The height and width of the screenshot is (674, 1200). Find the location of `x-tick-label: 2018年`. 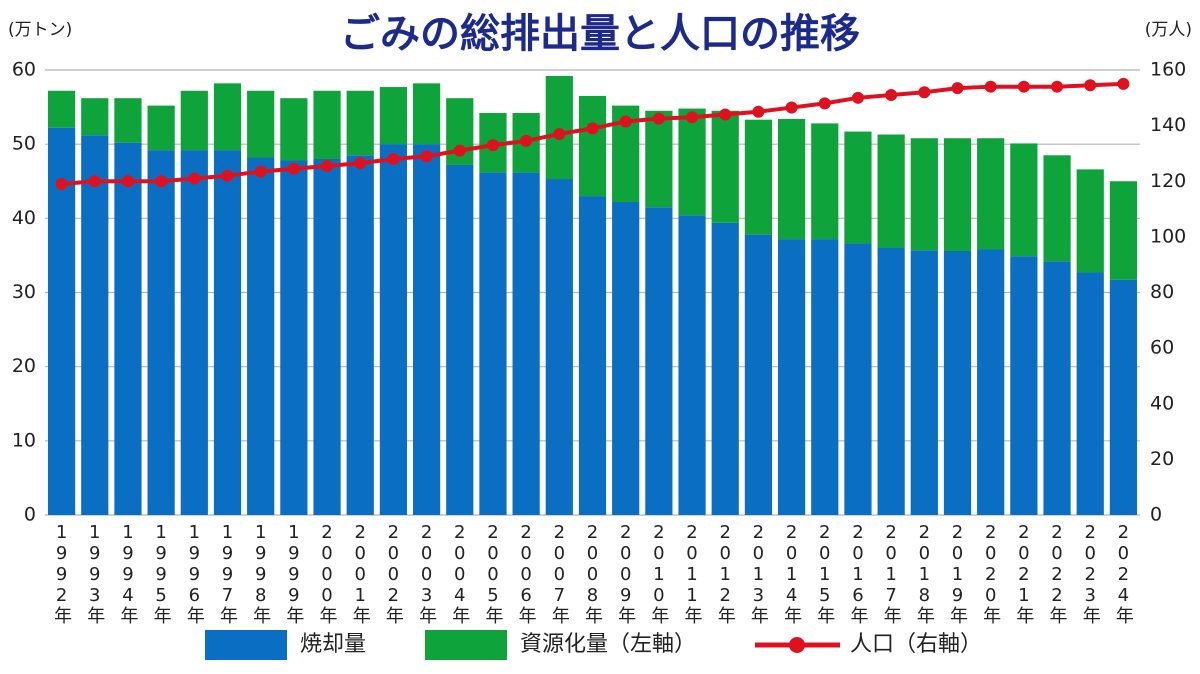

x-tick-label: 2018年 is located at coordinates (924, 573).